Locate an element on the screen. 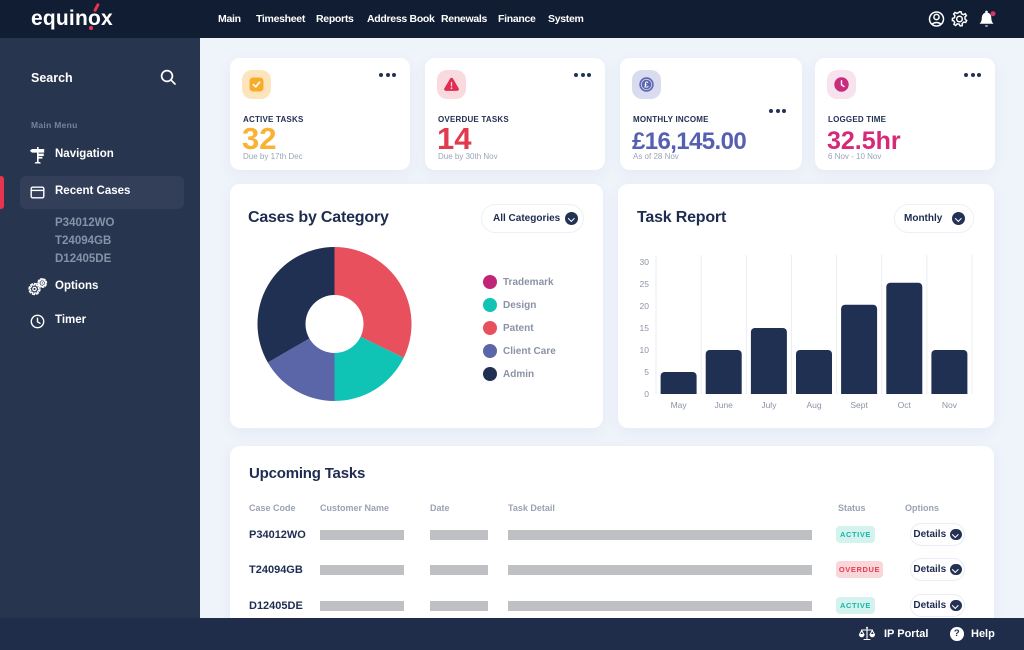 The width and height of the screenshot is (1024, 650). svg-text: Nov is located at coordinates (950, 405).